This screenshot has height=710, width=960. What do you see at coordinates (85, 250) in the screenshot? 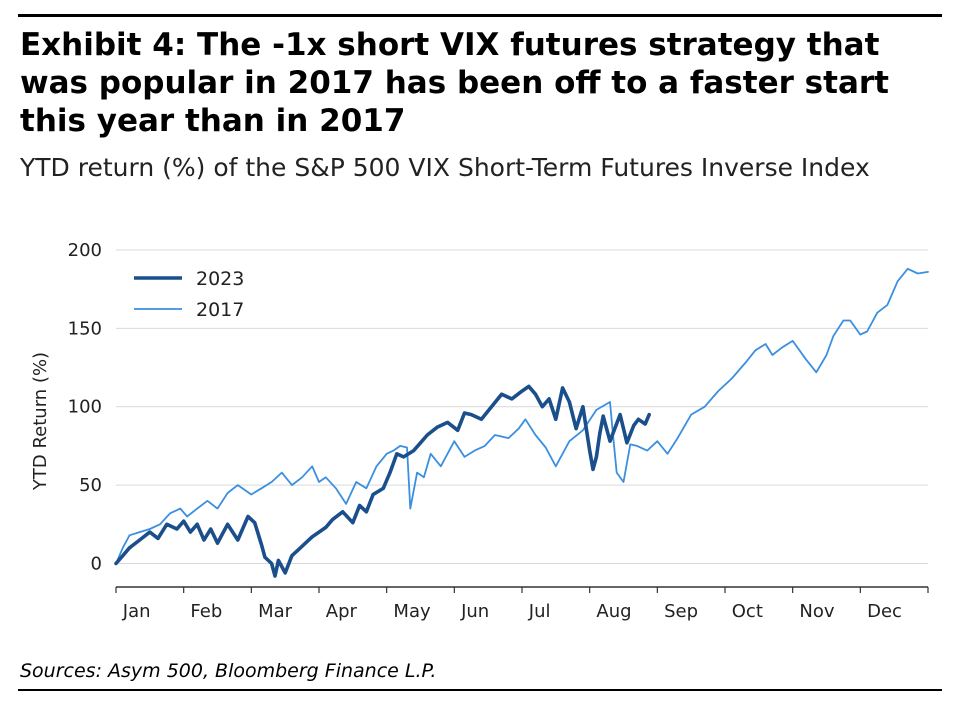
I see `y-tick-label: 200` at bounding box center [85, 250].